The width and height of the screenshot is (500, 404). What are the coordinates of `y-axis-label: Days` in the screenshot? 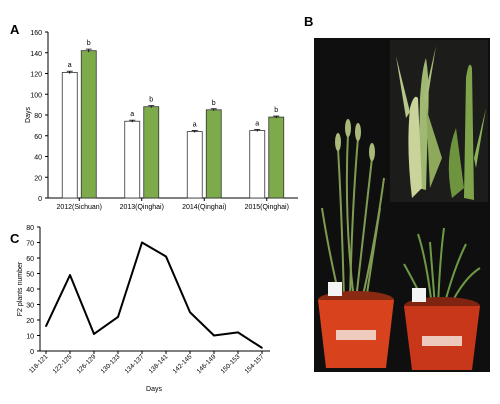 It's located at (28, 115).